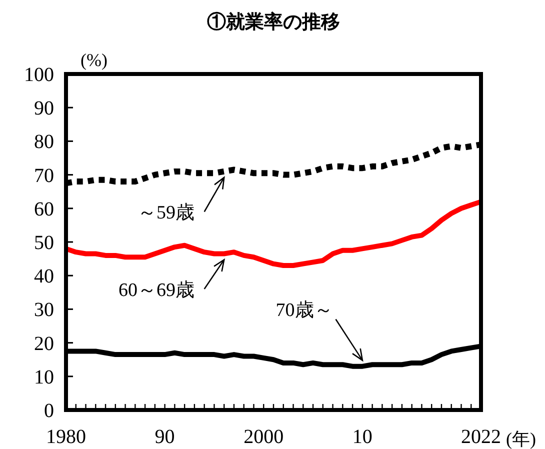  What do you see at coordinates (164, 437) in the screenshot?
I see `x-tick-label: 90` at bounding box center [164, 437].